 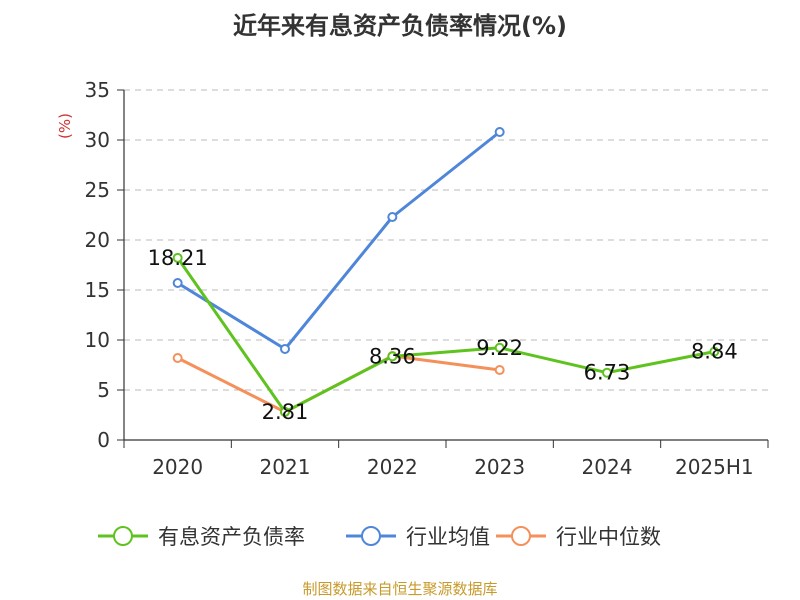 What do you see at coordinates (97, 290) in the screenshot?
I see `y-tick-label: 15` at bounding box center [97, 290].